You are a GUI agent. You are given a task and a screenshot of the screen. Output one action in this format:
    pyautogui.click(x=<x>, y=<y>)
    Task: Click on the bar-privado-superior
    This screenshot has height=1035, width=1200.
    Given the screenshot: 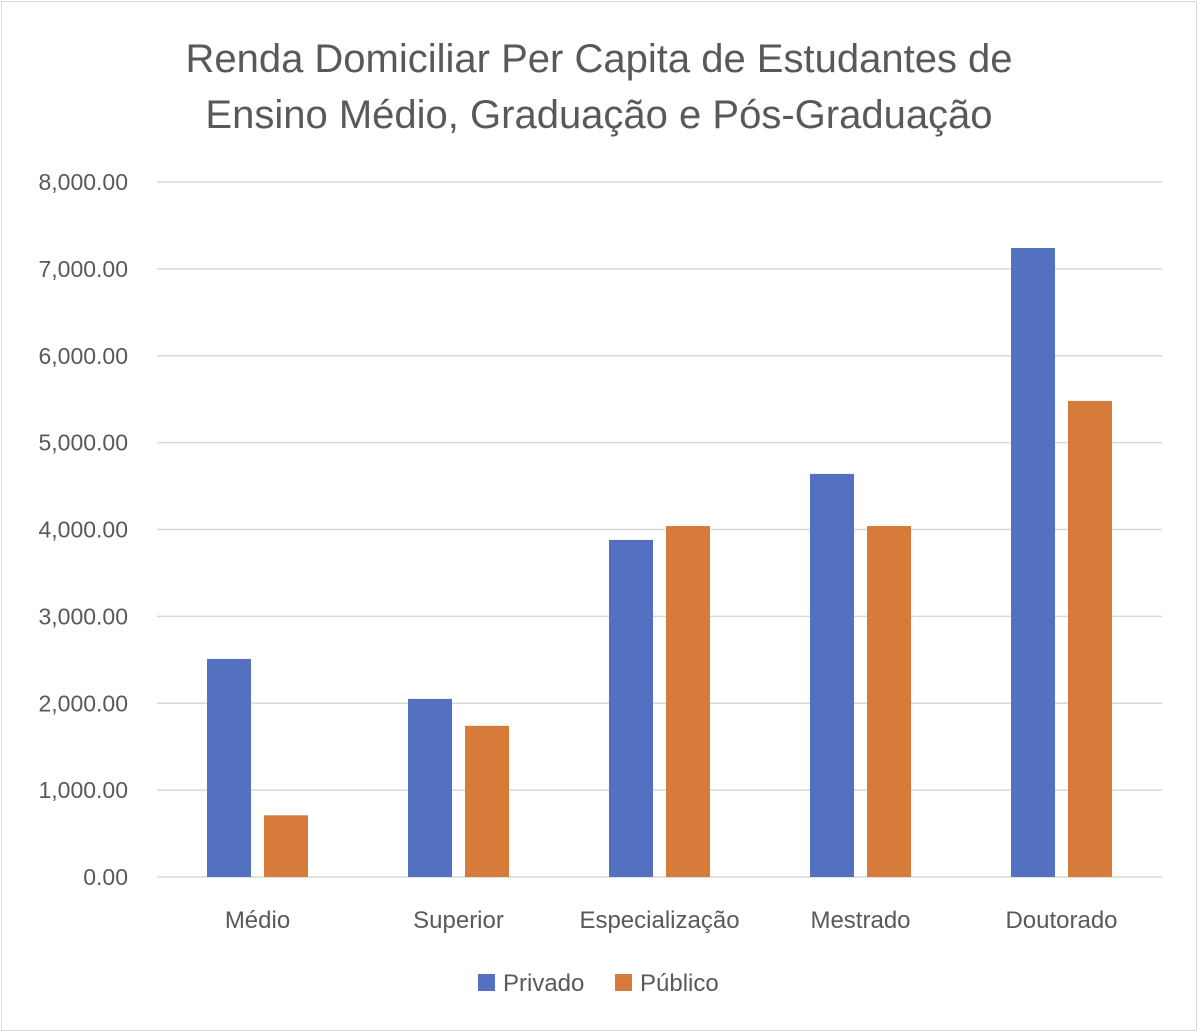 What is the action you would take?
    pyautogui.click(x=430, y=787)
    